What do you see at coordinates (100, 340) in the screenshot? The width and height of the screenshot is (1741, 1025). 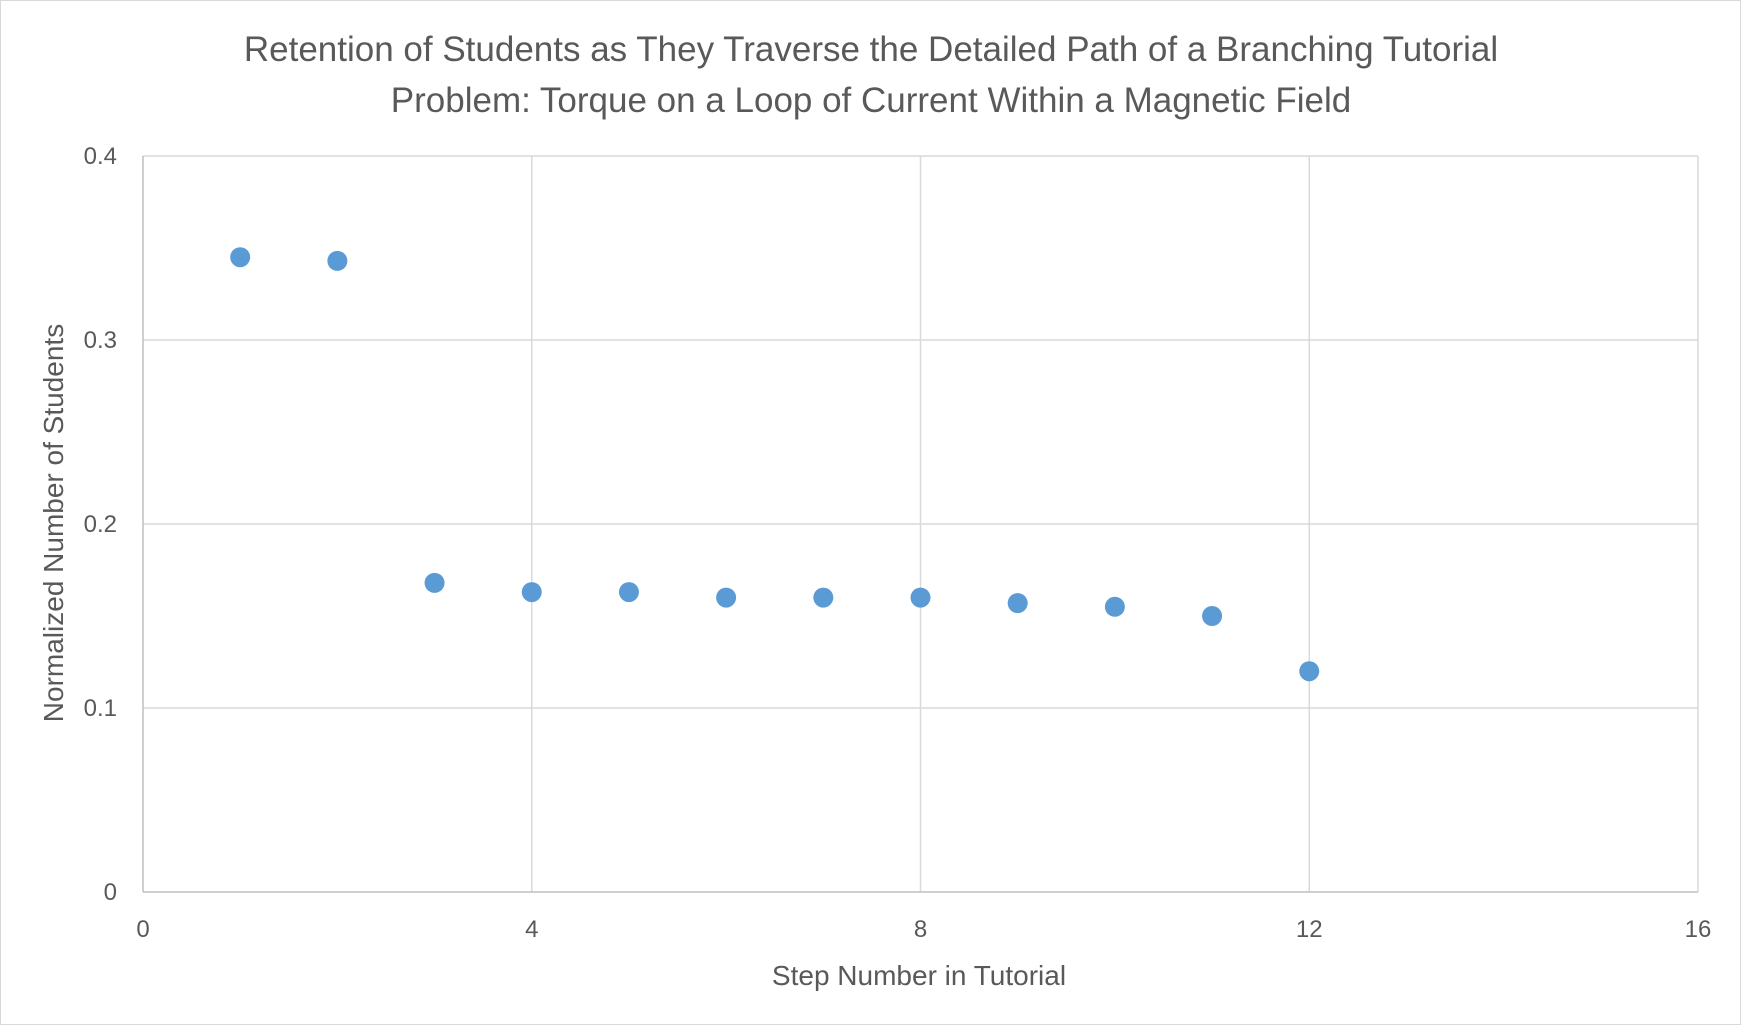 I see `y-tick-label: 0.3` at bounding box center [100, 340].